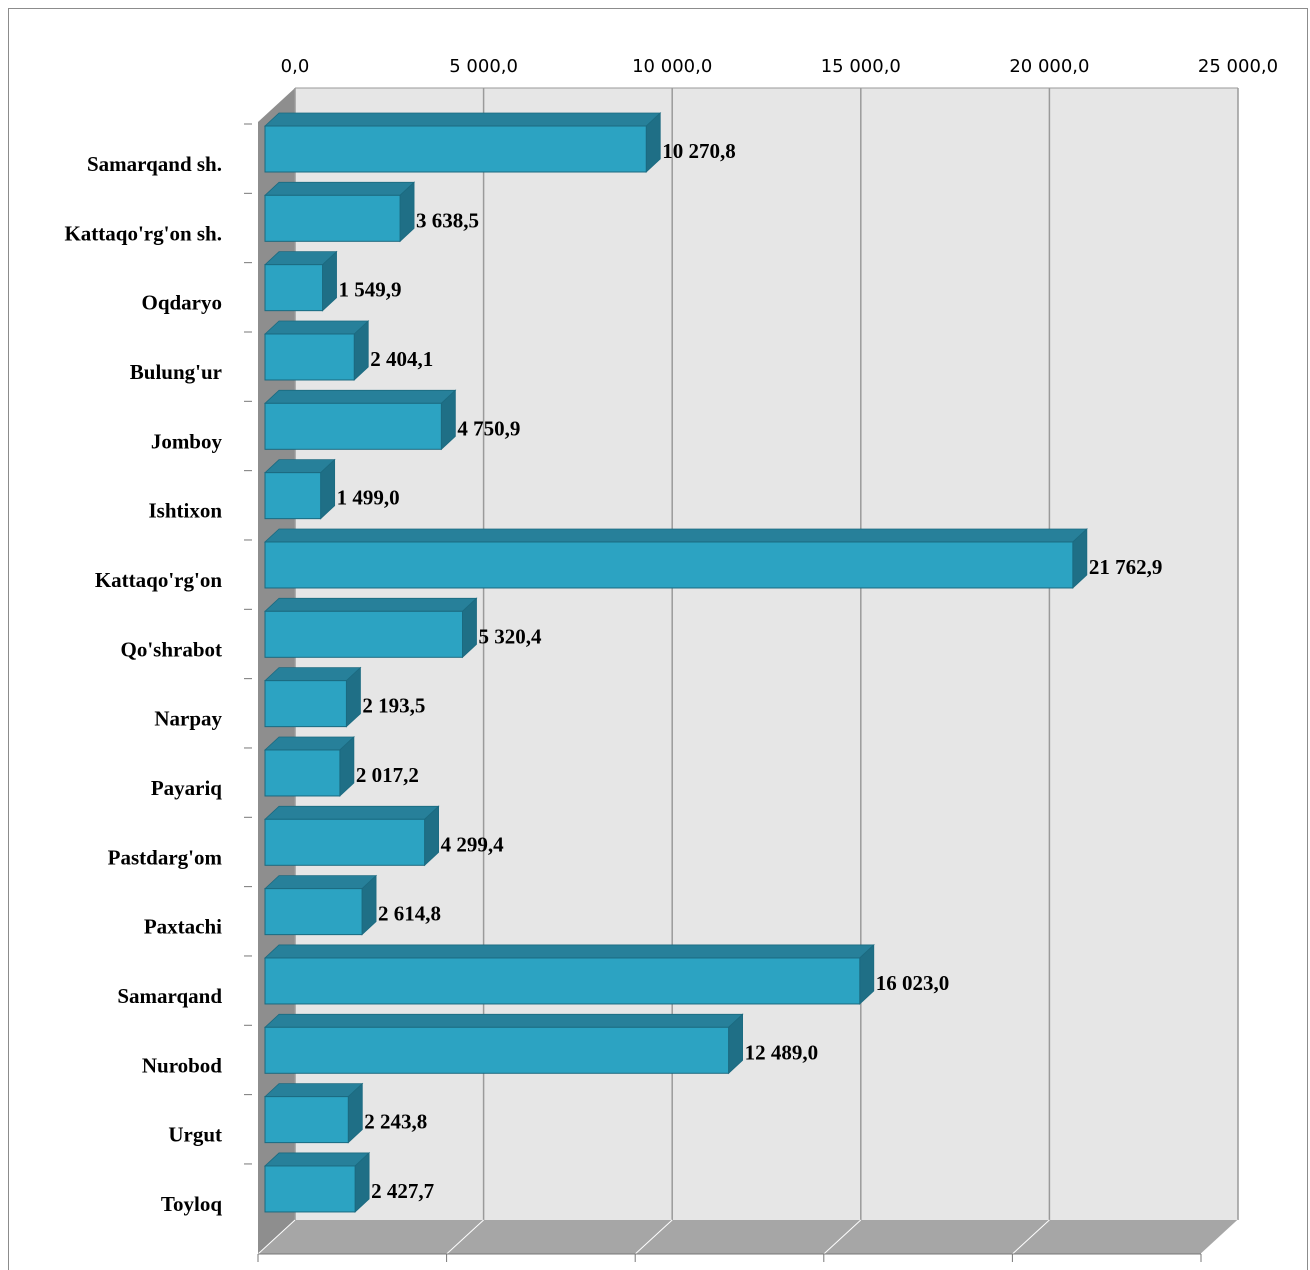 The image size is (1310, 1270). What do you see at coordinates (165, 857) in the screenshot?
I see `category-label: Pastdarg'om` at bounding box center [165, 857].